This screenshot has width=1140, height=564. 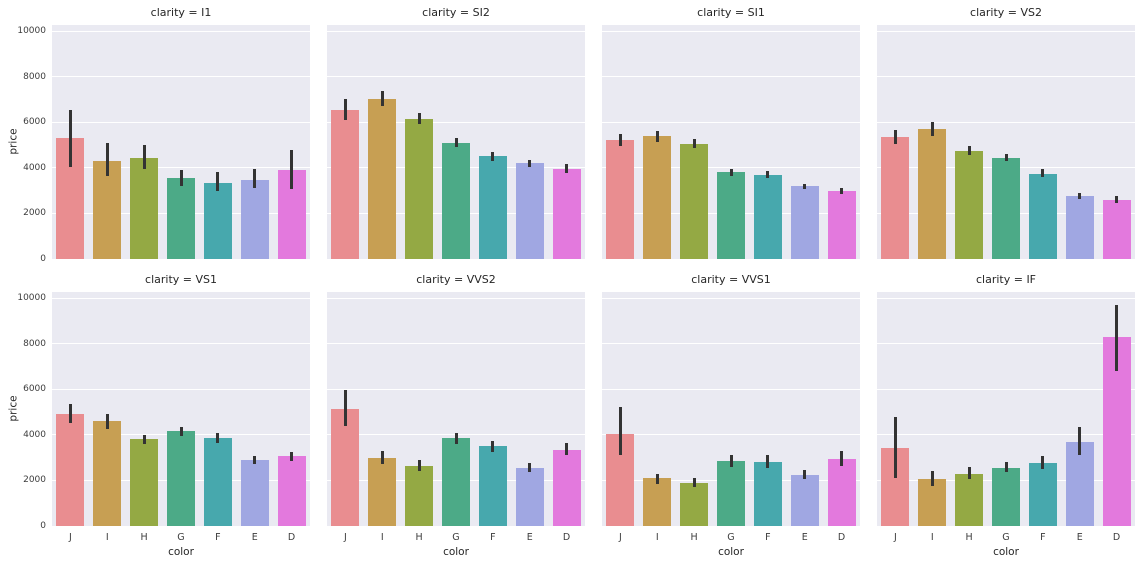 I want to click on y-tick-label: 2000, so click(x=34, y=213).